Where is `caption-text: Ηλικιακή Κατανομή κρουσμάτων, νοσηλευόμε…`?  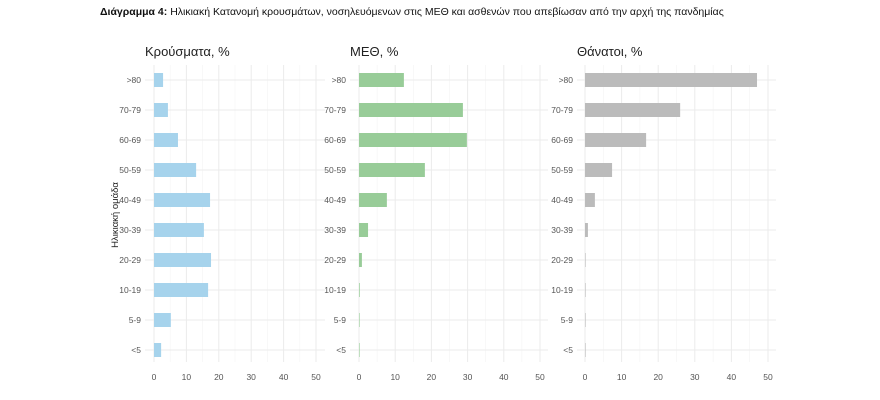
caption-text: Ηλικιακή Κατανομή κρουσμάτων, νοσηλευόμε… is located at coordinates (447, 12).